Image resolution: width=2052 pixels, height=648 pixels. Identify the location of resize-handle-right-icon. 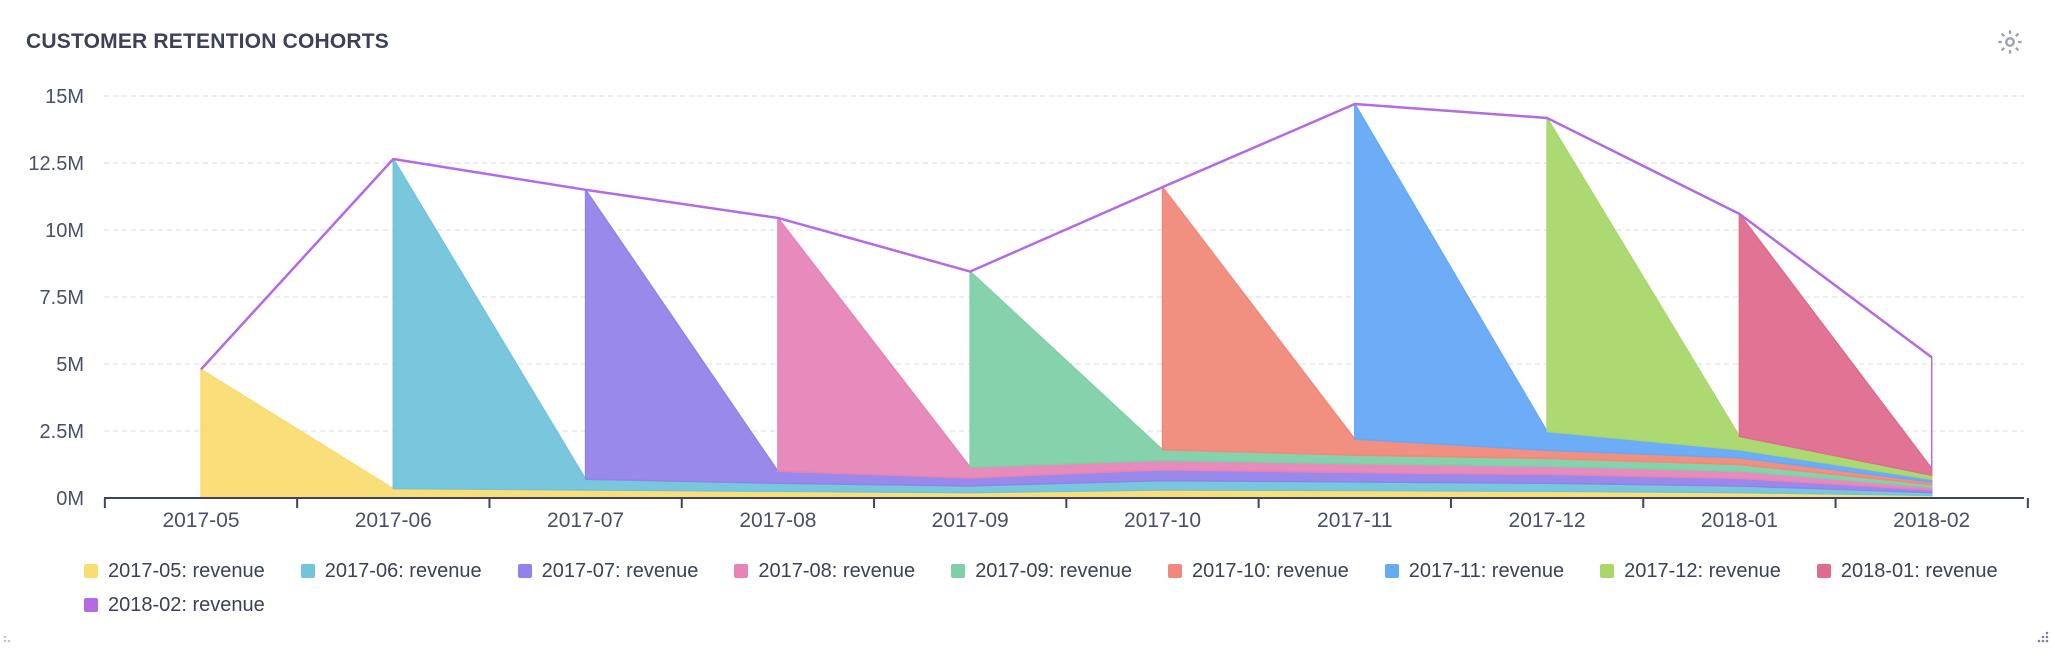
(2042, 636).